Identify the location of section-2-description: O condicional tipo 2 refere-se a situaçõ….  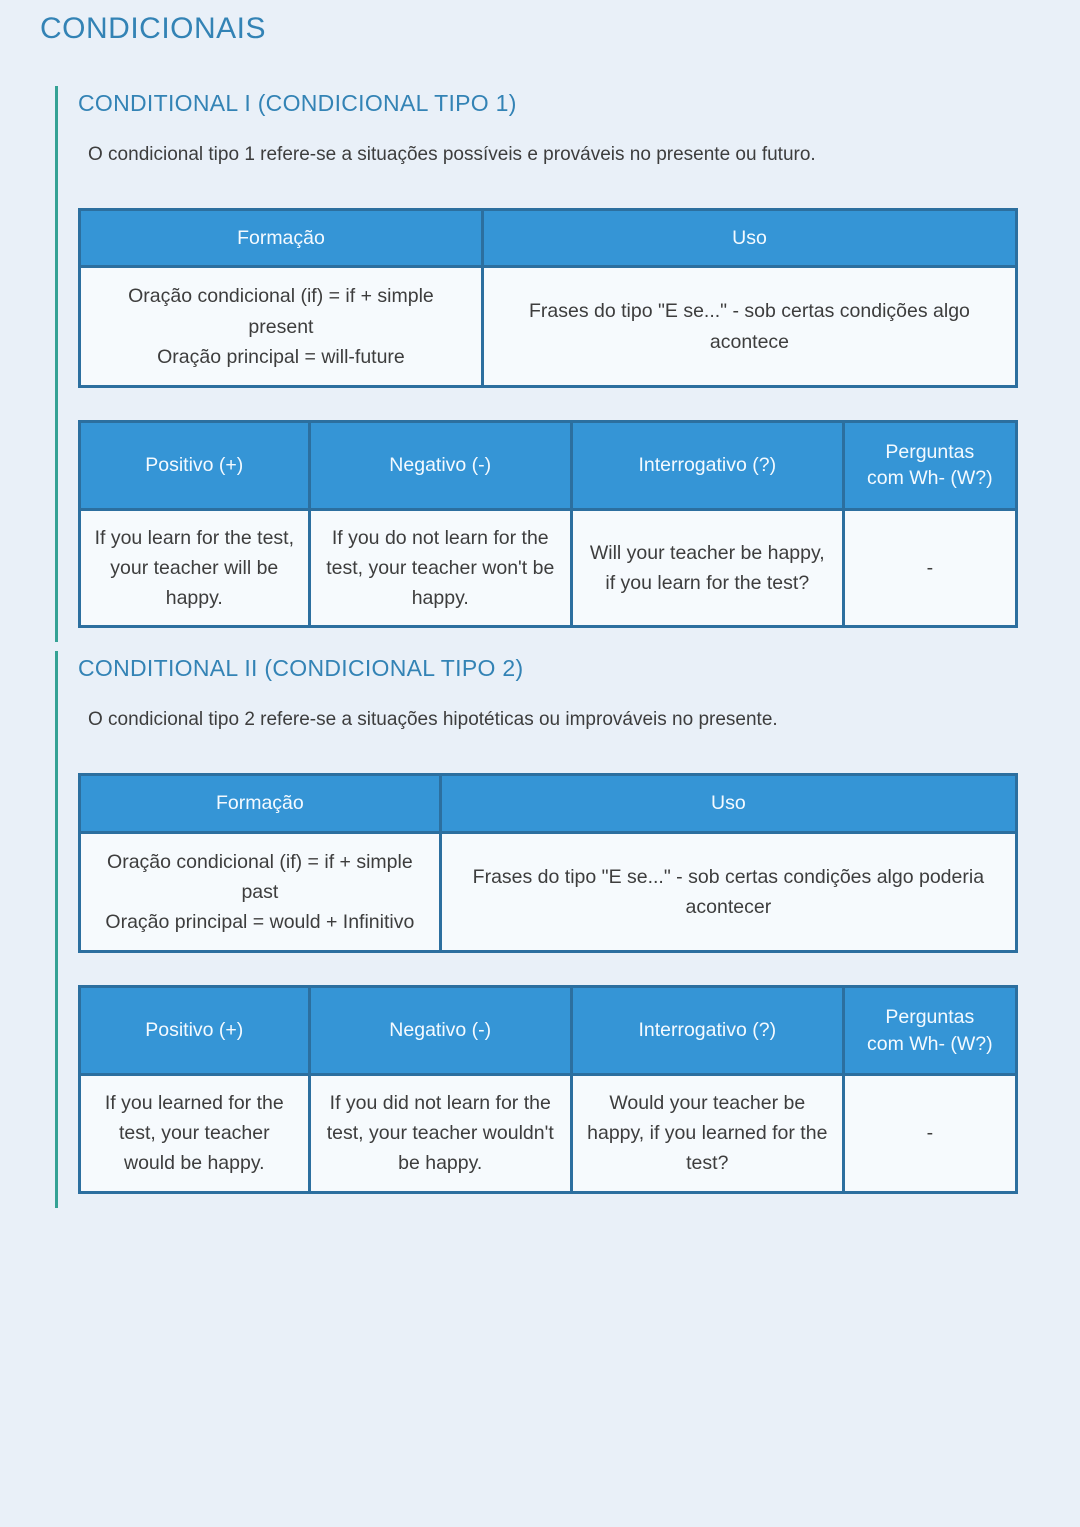
(433, 720).